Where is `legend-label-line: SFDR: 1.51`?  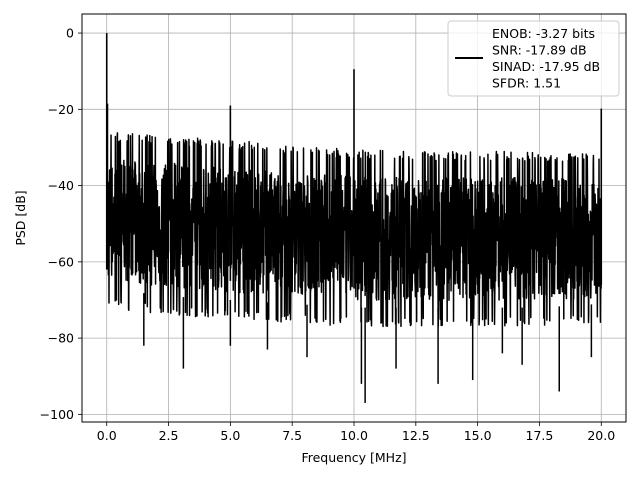
legend-label-line: SFDR: 1.51 is located at coordinates (526, 83).